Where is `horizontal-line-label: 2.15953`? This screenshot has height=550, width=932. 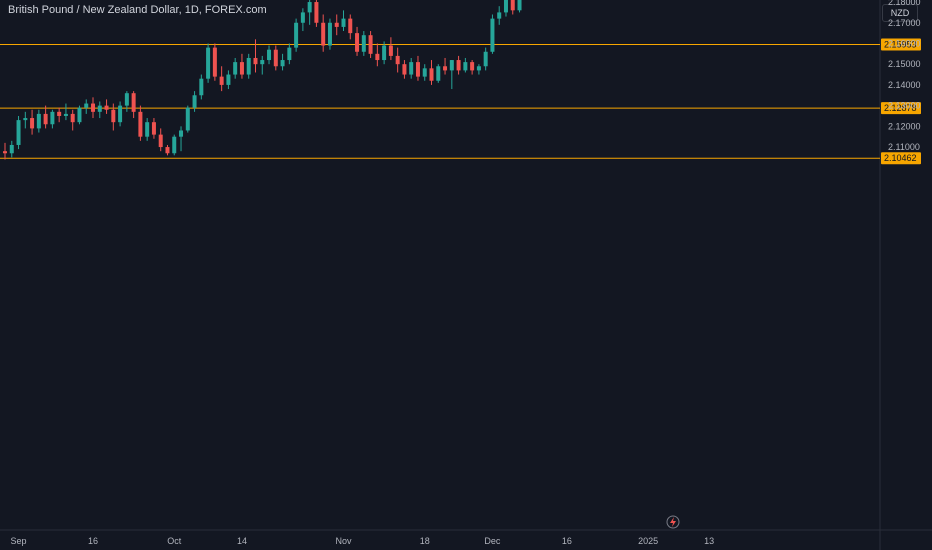
horizontal-line-label: 2.15953 is located at coordinates (900, 44).